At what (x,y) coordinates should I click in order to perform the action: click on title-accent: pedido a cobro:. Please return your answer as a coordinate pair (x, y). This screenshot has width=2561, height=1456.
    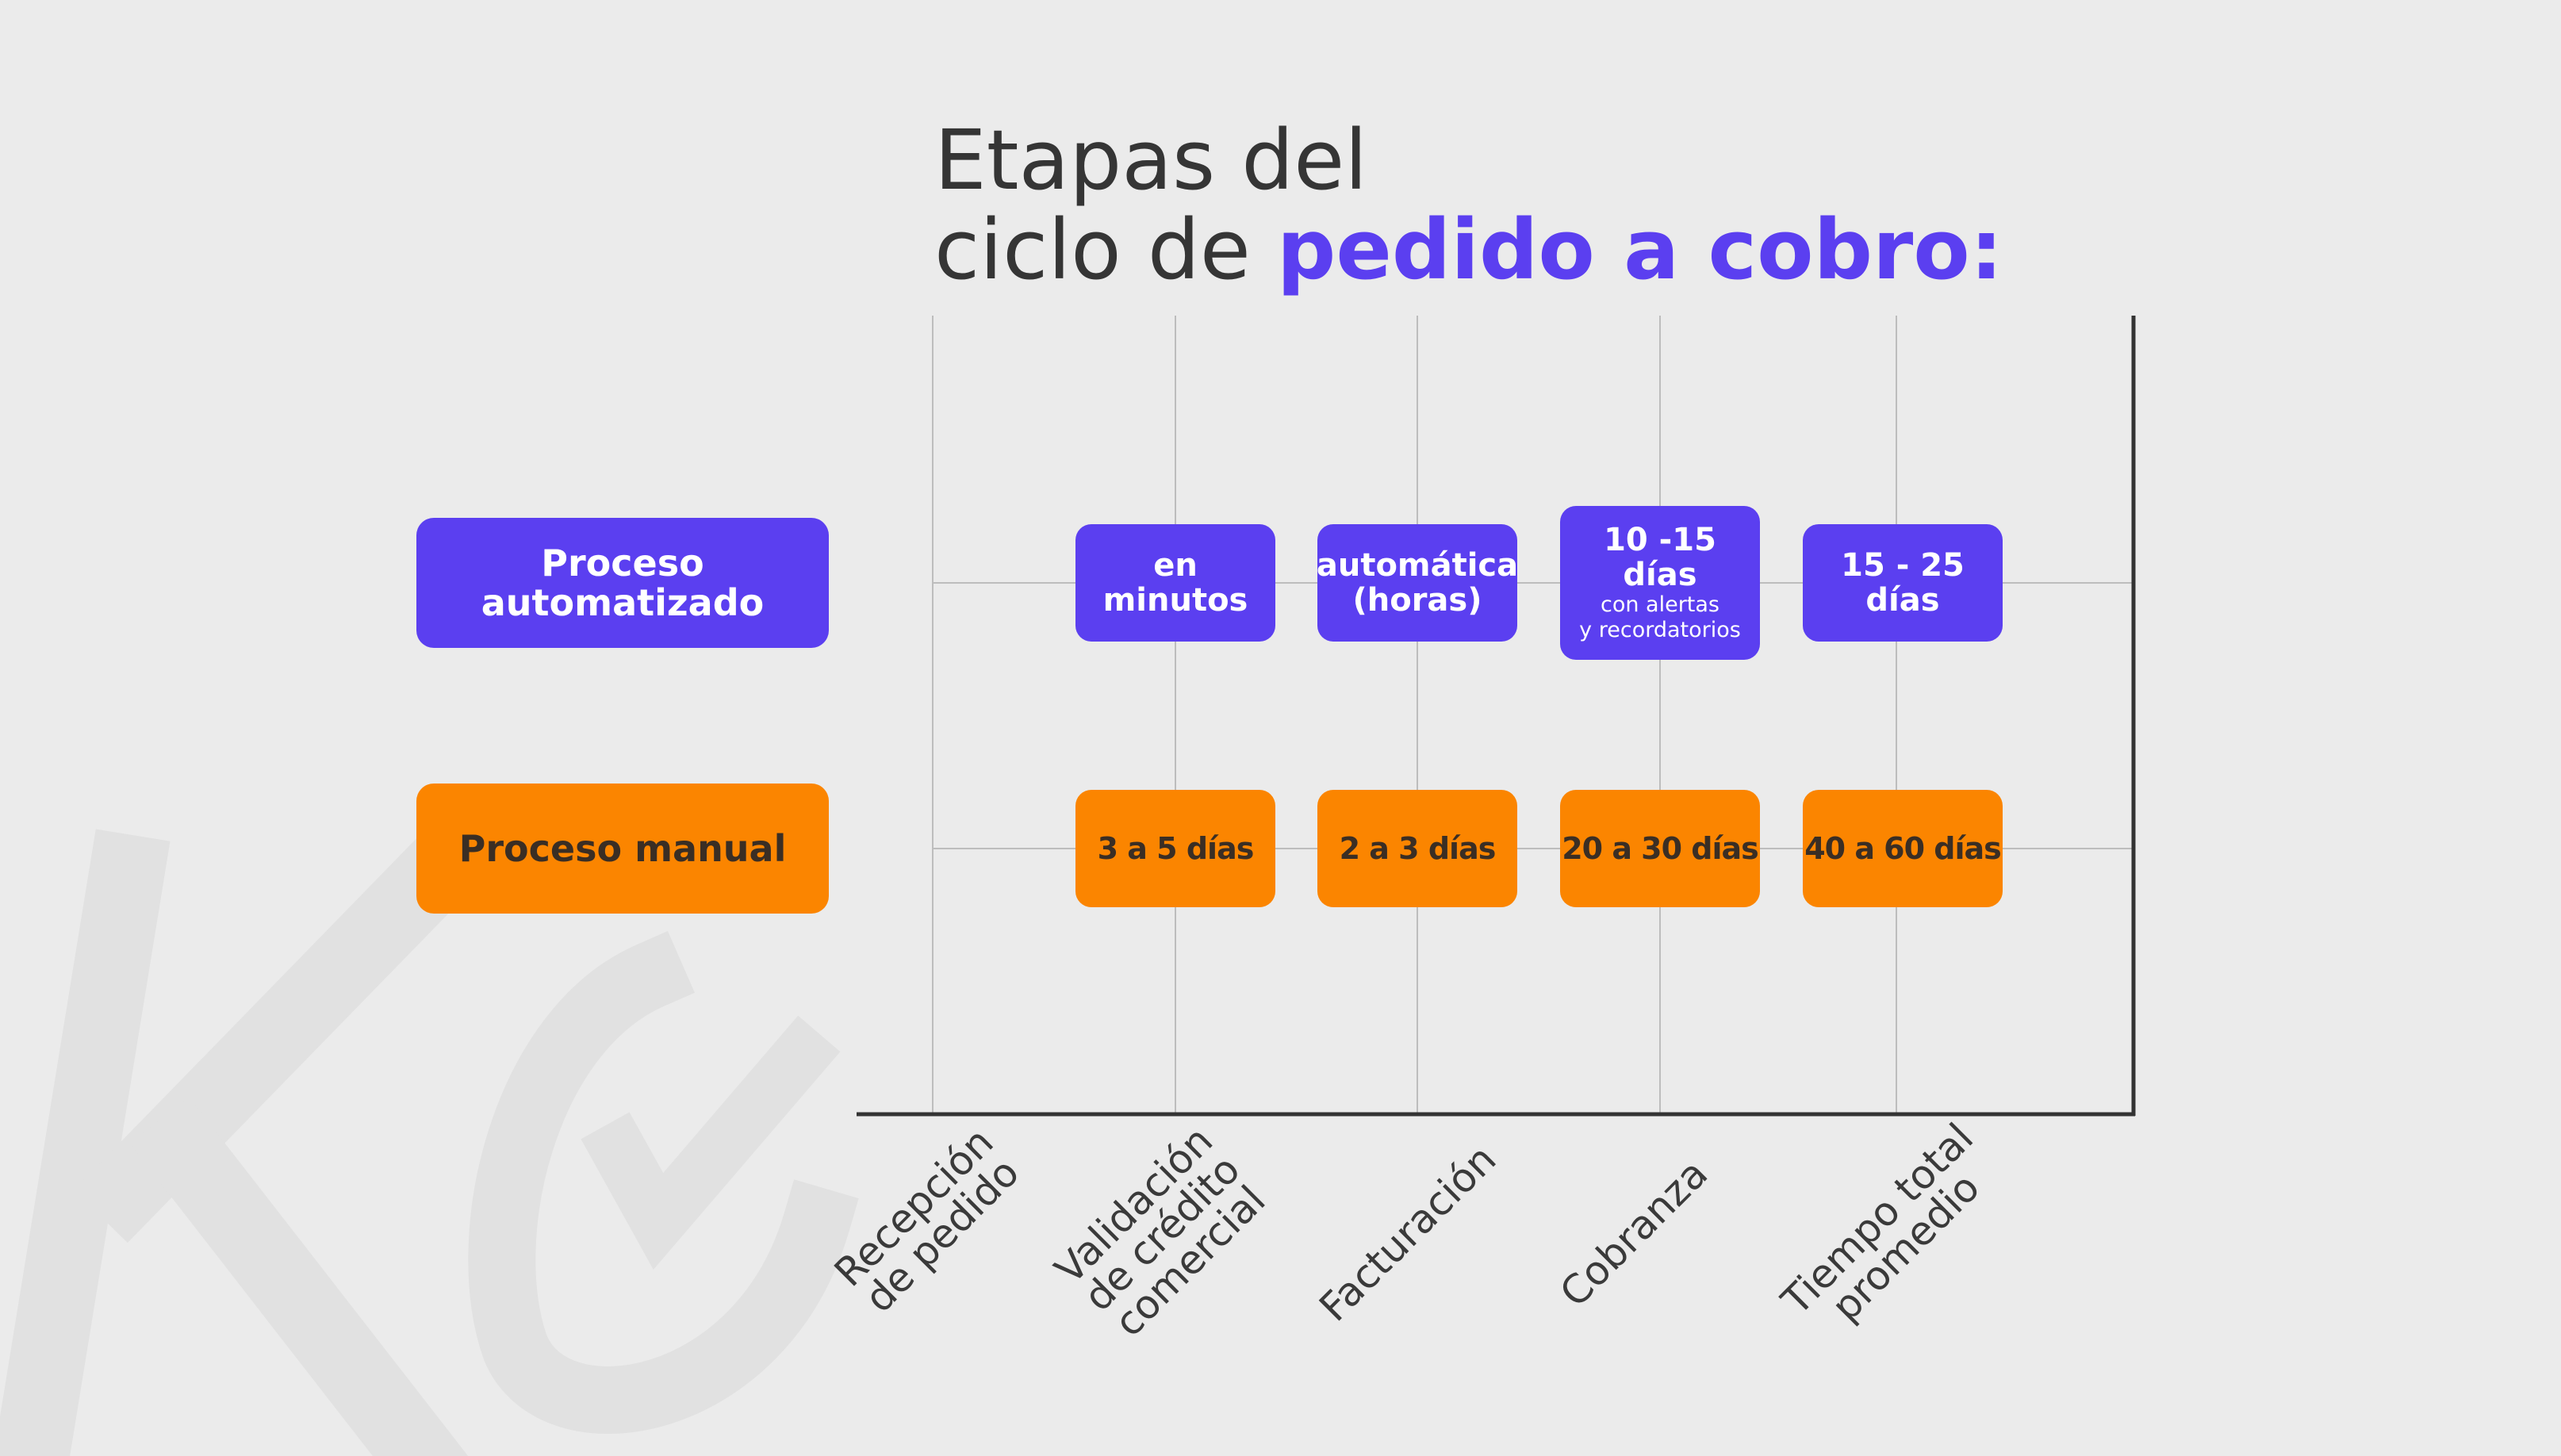
    Looking at the image, I should click on (1639, 249).